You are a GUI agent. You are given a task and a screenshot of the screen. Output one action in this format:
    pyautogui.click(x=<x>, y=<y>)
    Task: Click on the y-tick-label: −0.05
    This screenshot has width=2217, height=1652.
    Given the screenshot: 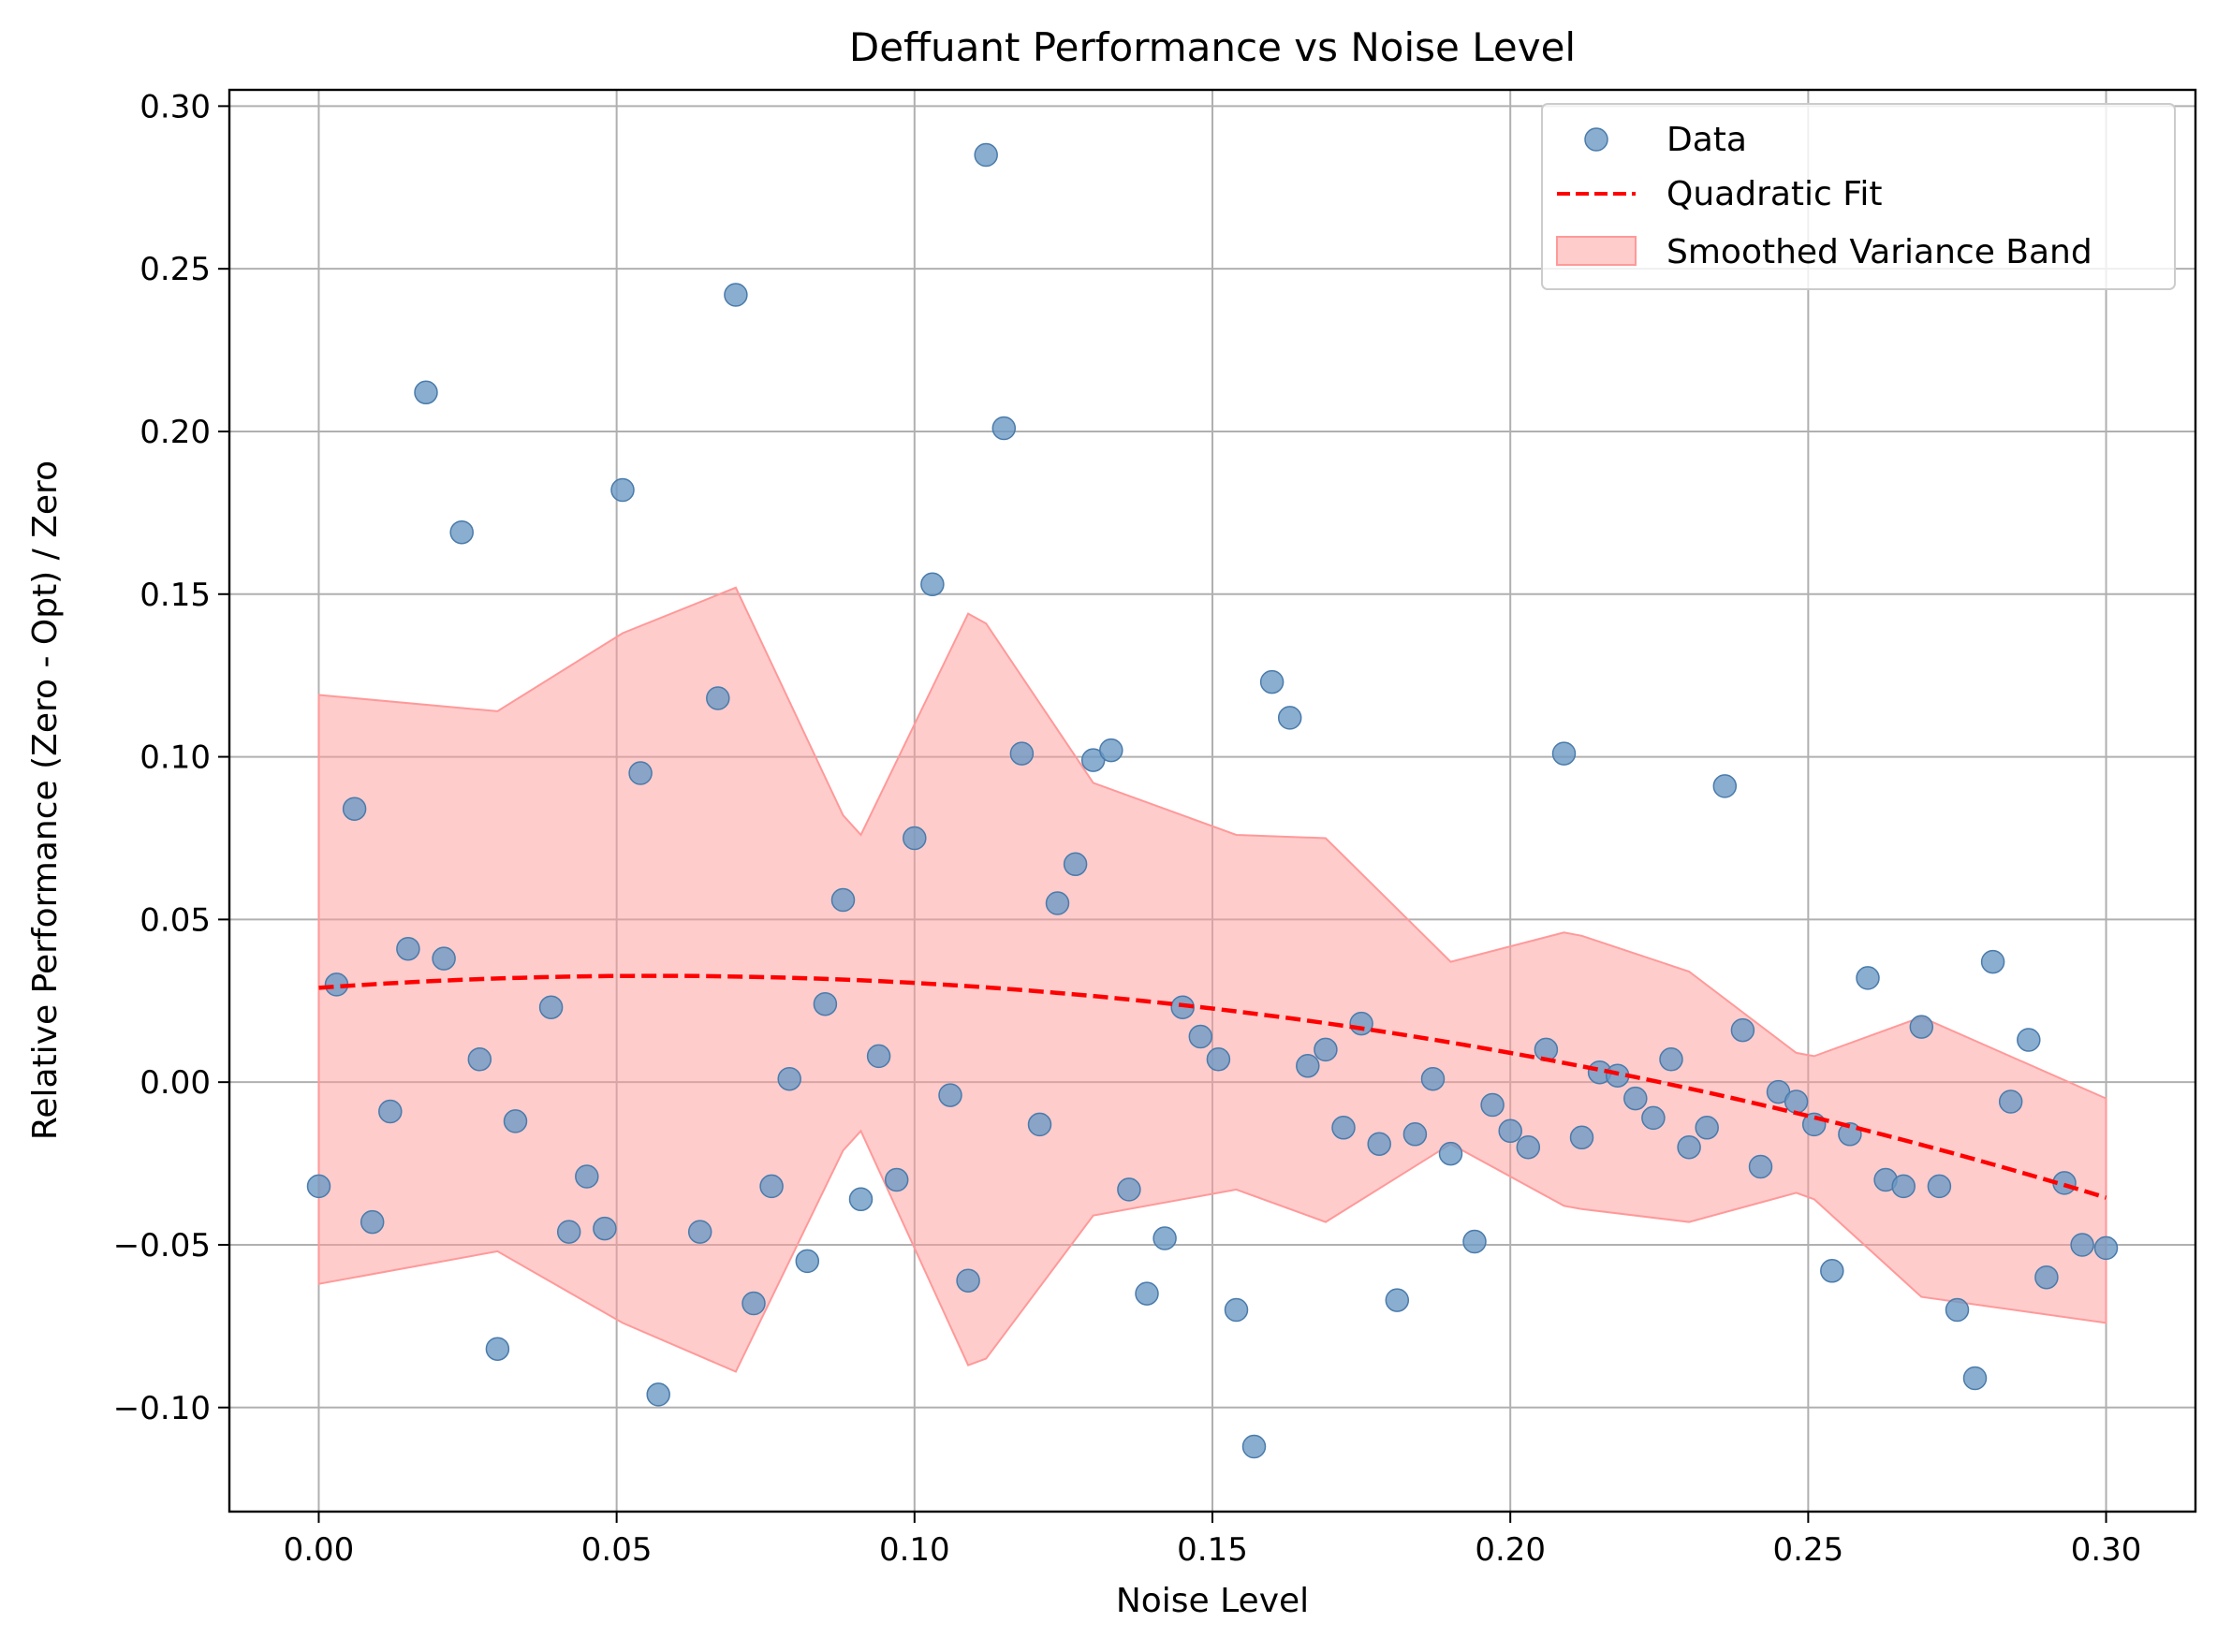 What is the action you would take?
    pyautogui.click(x=162, y=1246)
    